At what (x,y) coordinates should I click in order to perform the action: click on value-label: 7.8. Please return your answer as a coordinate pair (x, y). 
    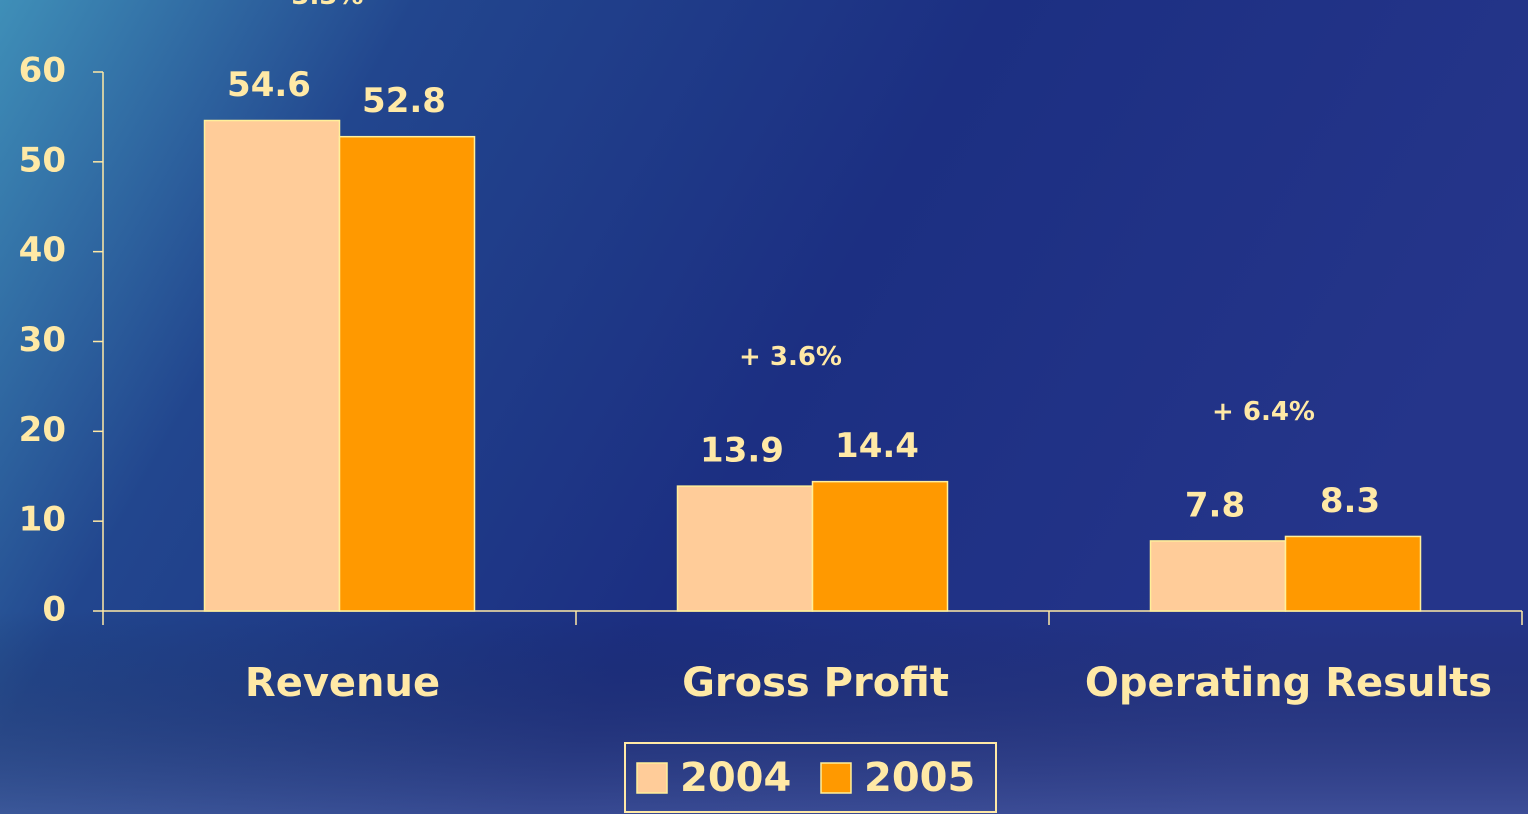
    Looking at the image, I should click on (1215, 505).